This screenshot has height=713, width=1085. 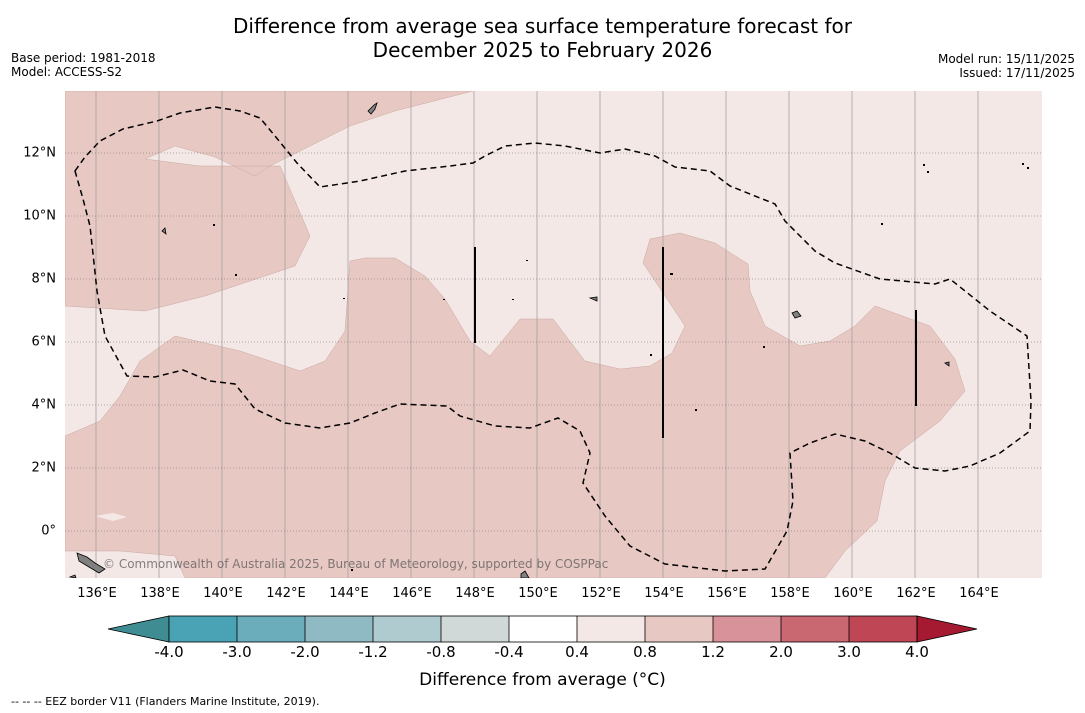 What do you see at coordinates (979, 593) in the screenshot?
I see `lon-tick-164: 164°E` at bounding box center [979, 593].